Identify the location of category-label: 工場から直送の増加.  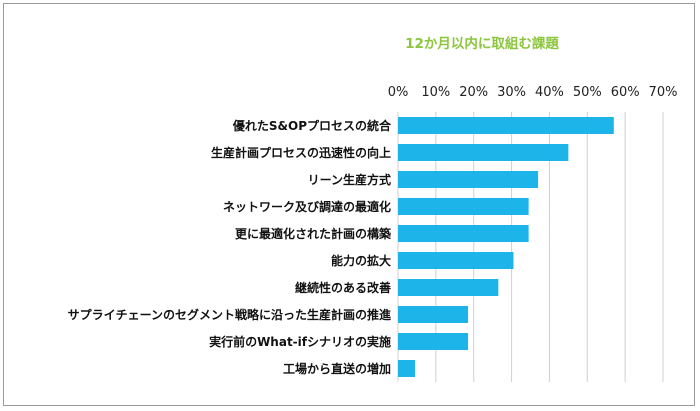
(337, 368).